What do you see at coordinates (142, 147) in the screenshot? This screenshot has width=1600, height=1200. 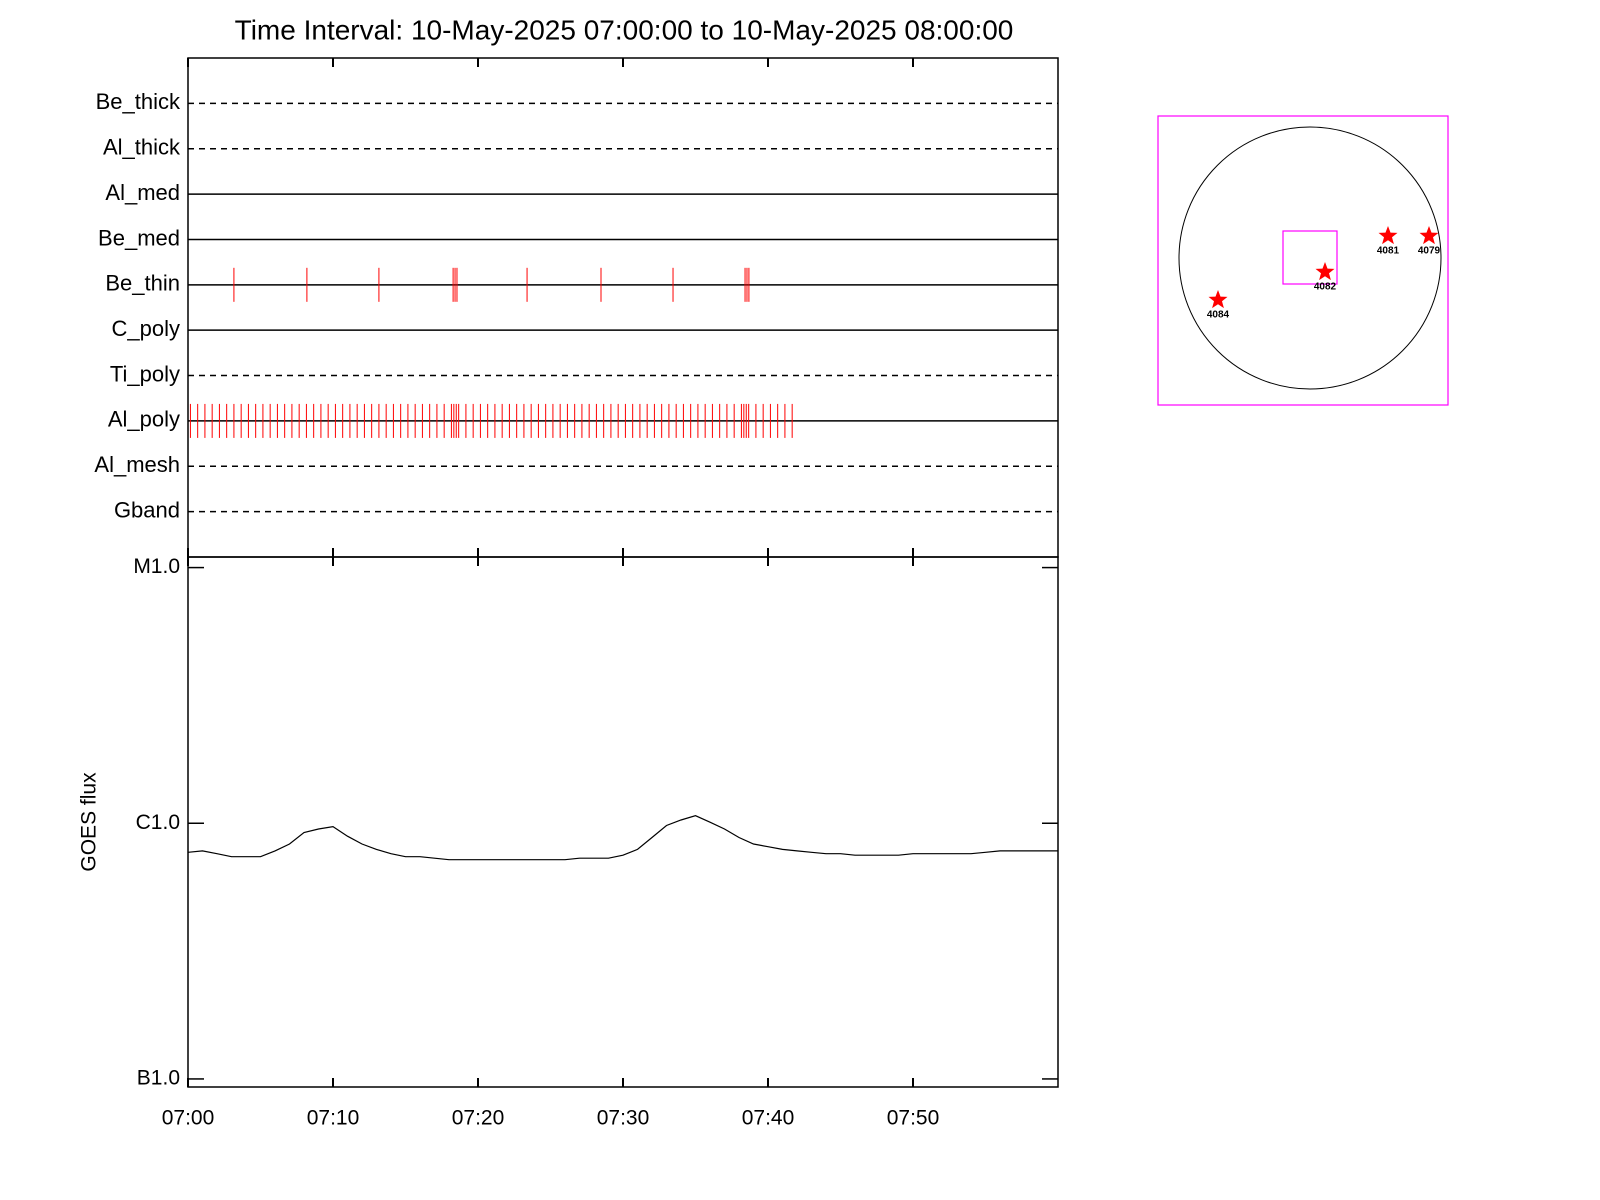 I see `row-label: Al_thick` at bounding box center [142, 147].